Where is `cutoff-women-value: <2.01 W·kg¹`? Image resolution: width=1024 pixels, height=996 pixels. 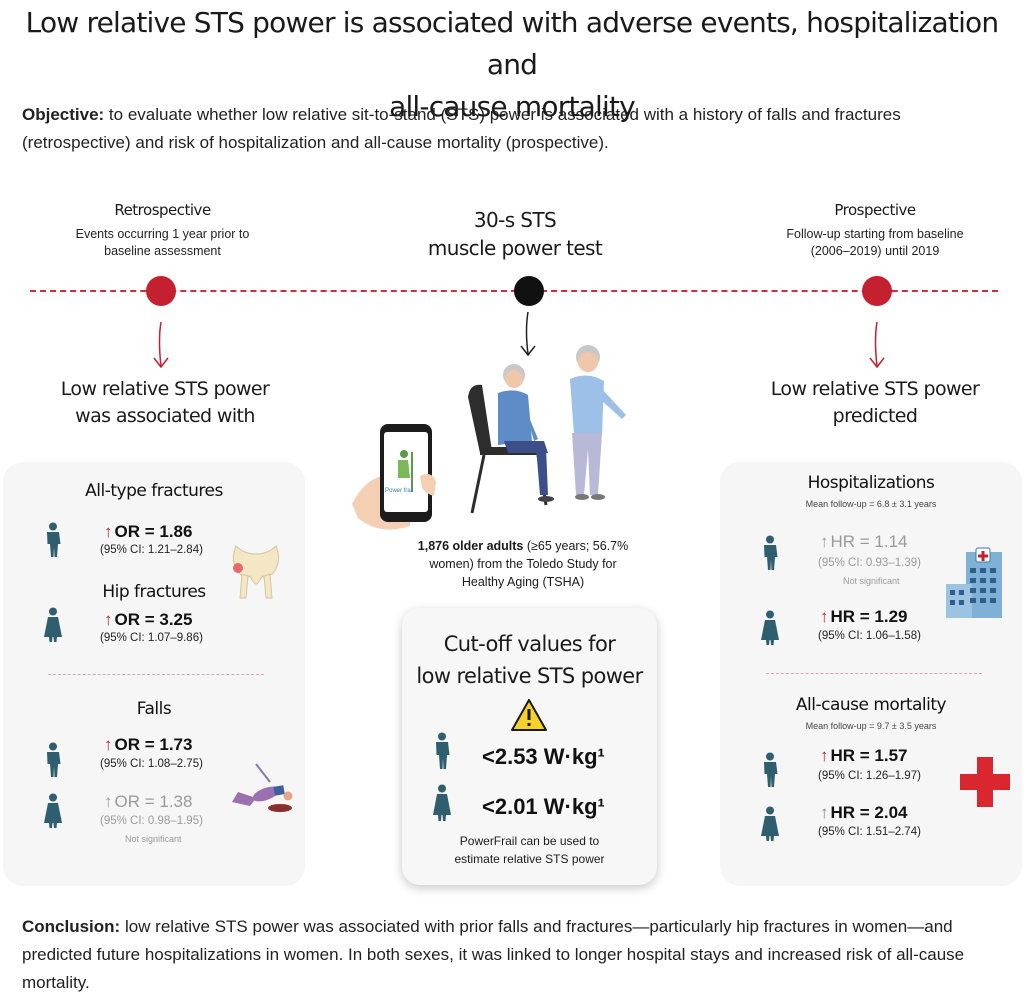
cutoff-women-value: <2.01 W·kg¹ is located at coordinates (543, 806).